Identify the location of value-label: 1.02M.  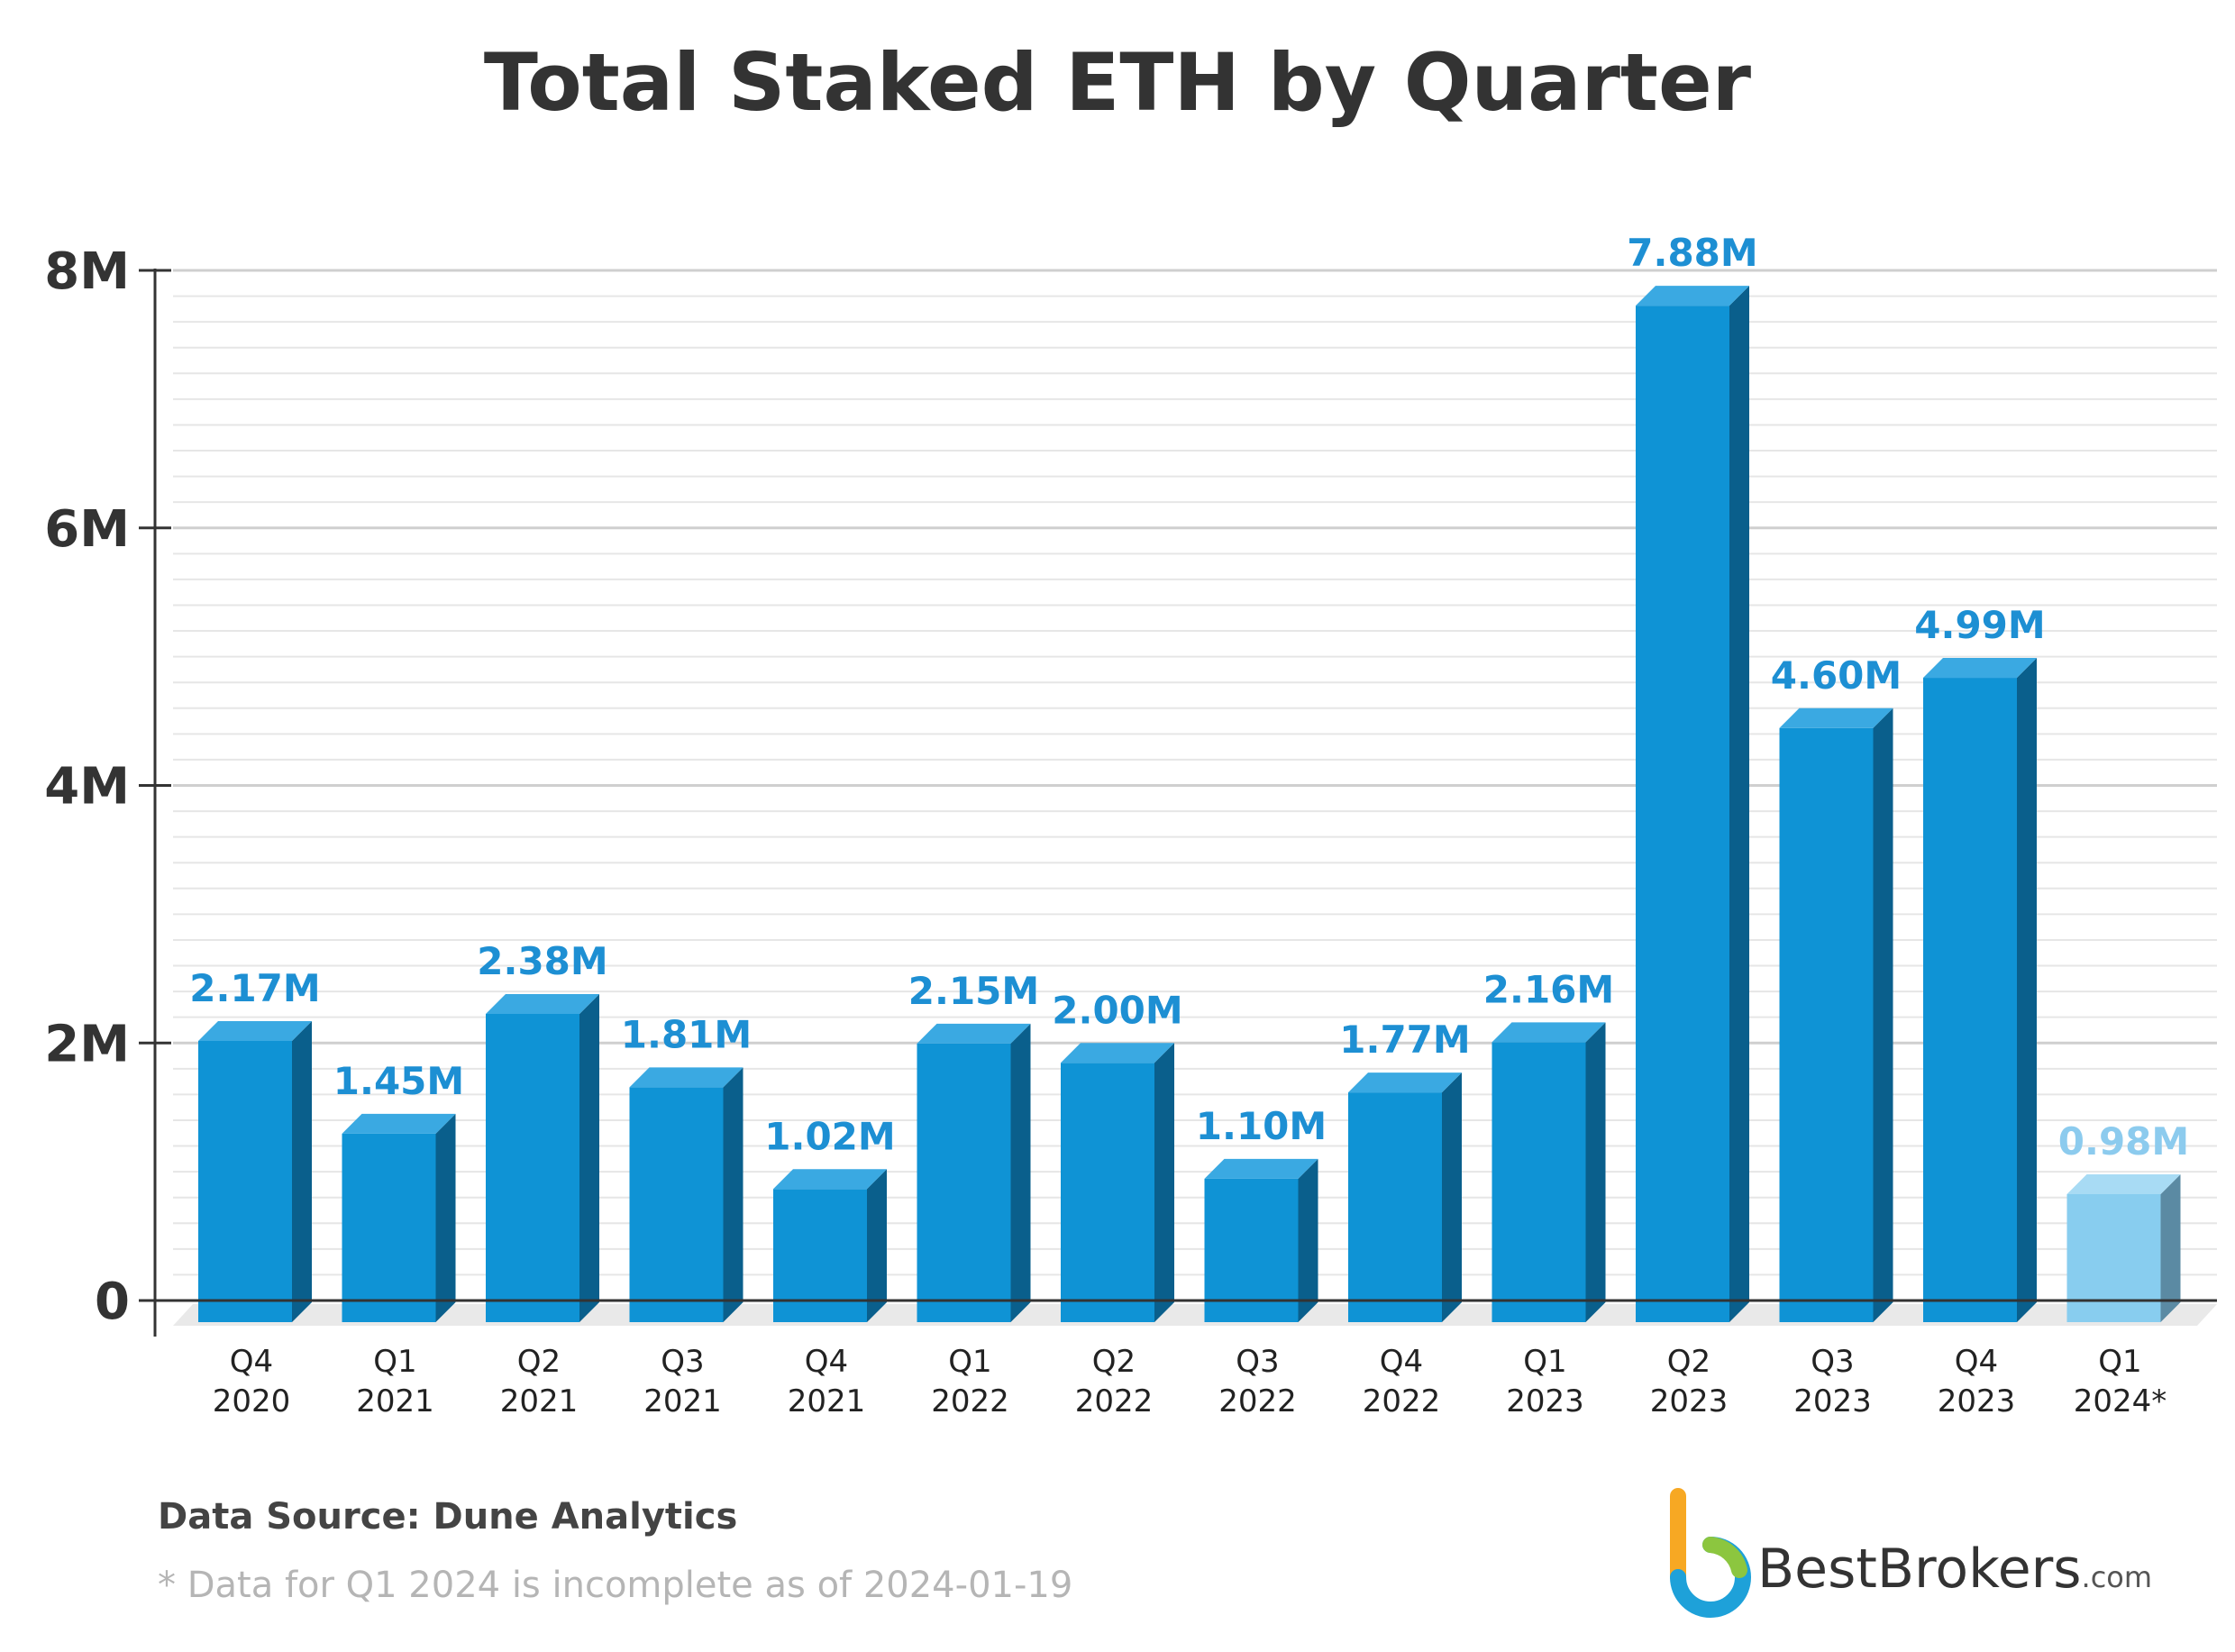
(830, 1136).